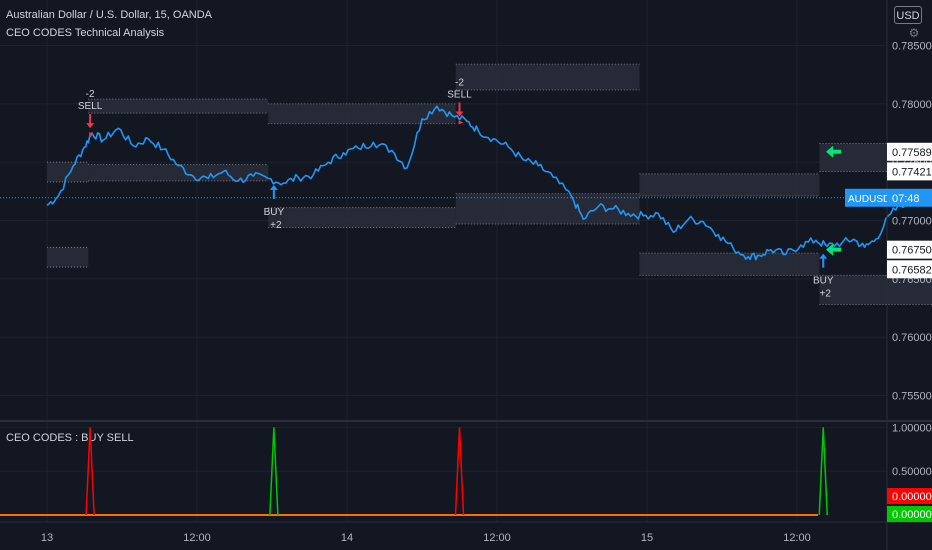 This screenshot has height=550, width=932. I want to click on currency-button: USD, so click(908, 15).